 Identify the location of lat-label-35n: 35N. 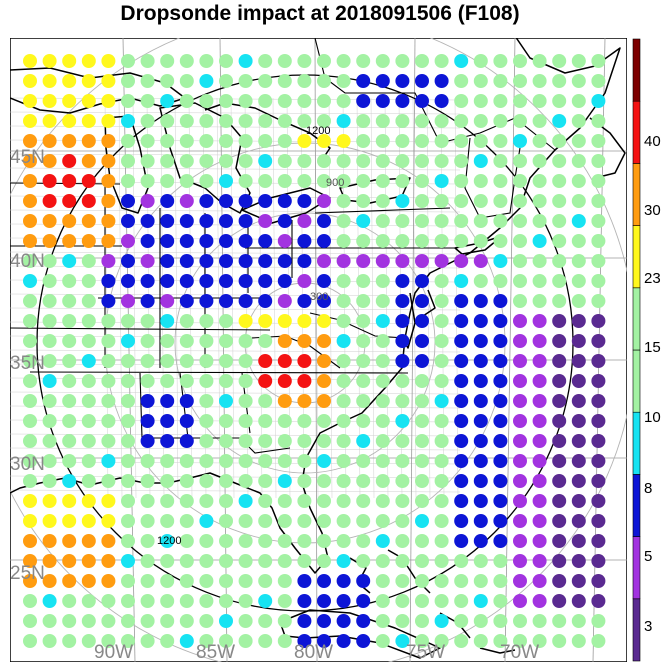
(27, 363).